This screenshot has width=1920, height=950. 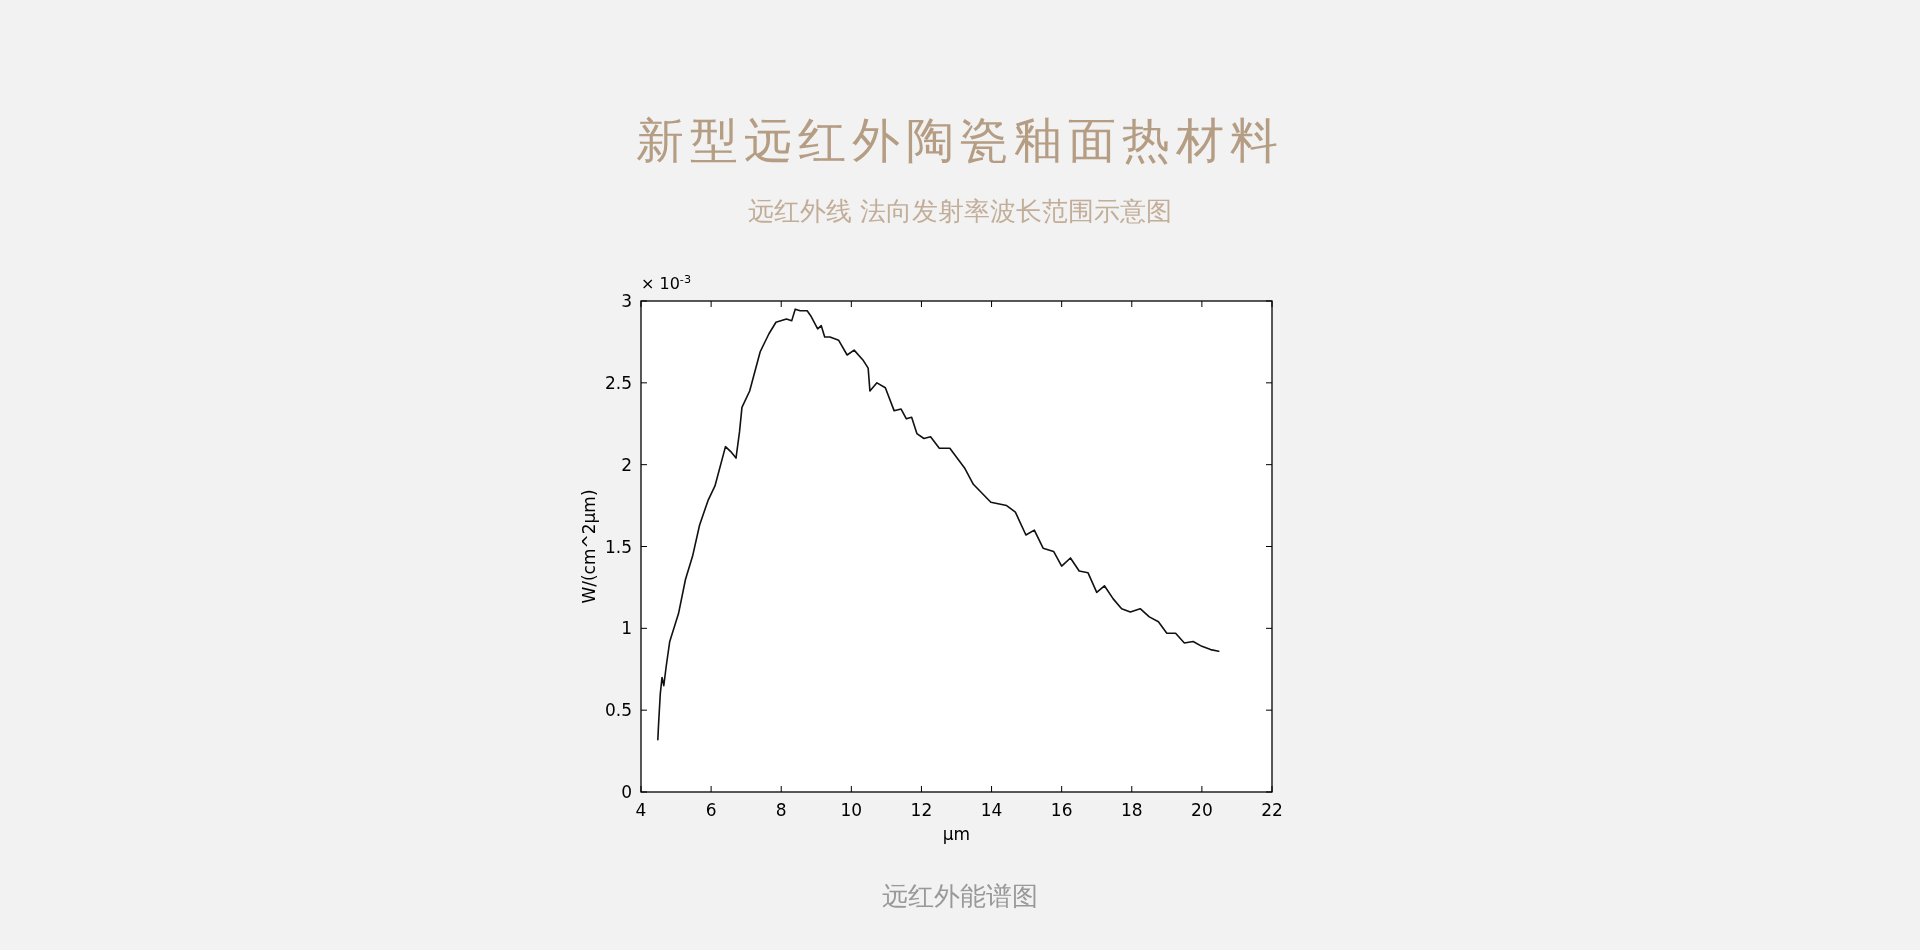 I want to click on x-tick-label: 22, so click(x=1272, y=810).